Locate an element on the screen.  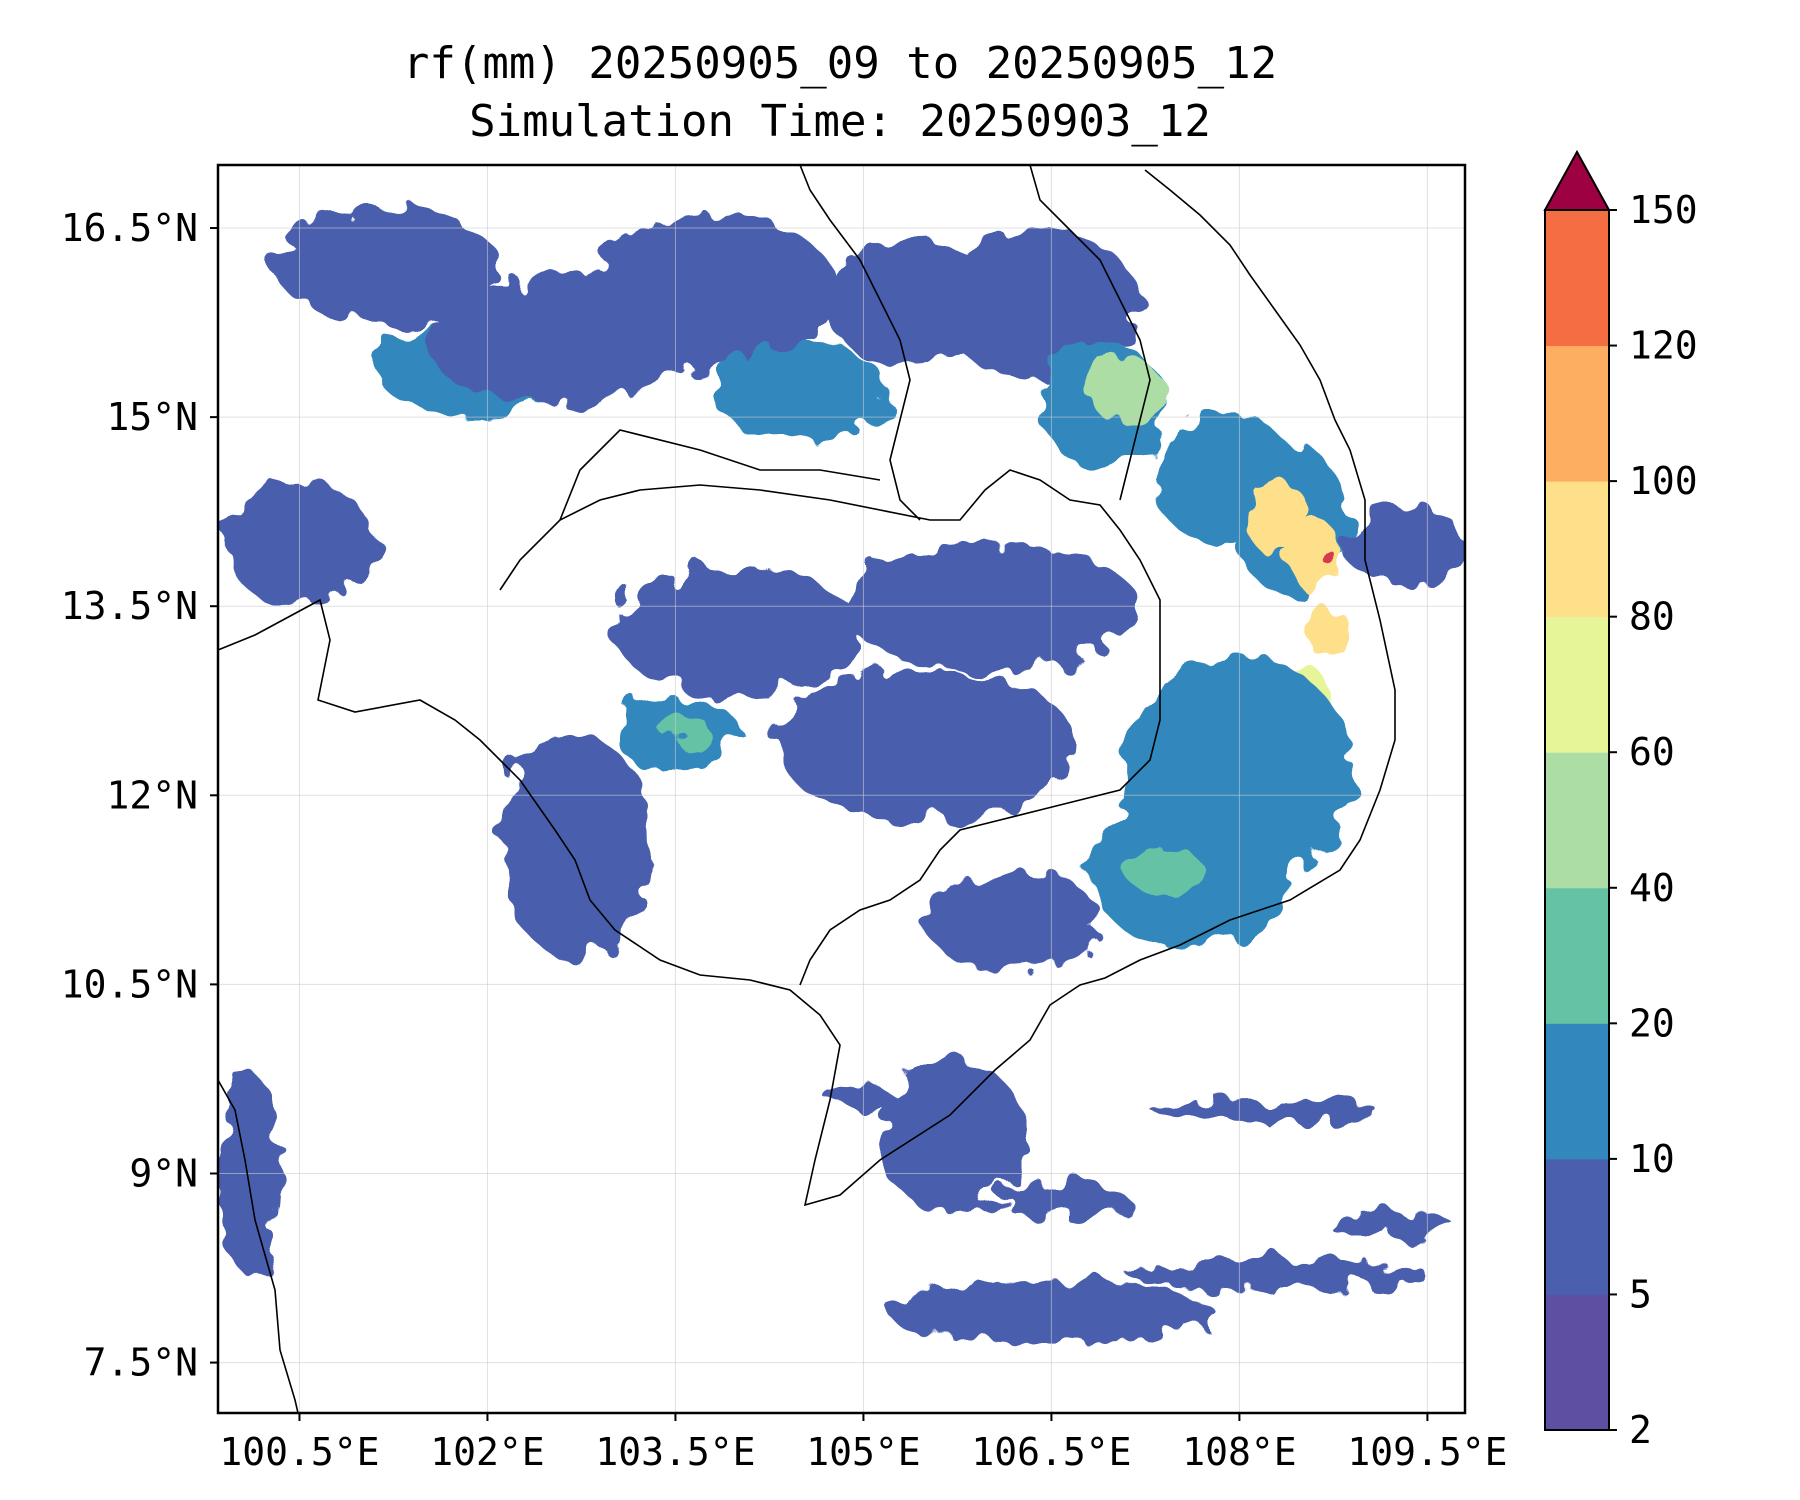
colorbar-tick-label: 10 is located at coordinates (1652, 1159).